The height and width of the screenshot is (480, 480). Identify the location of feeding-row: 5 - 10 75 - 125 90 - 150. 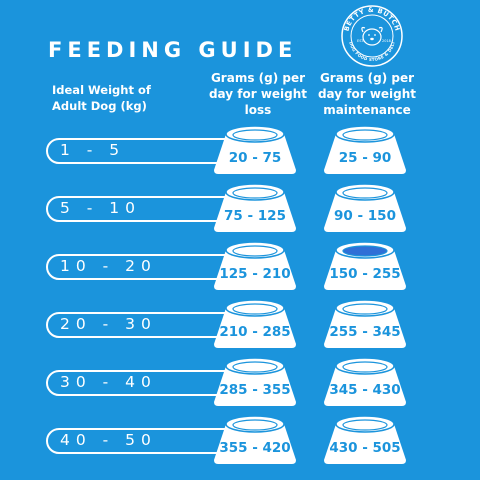
(240, 208).